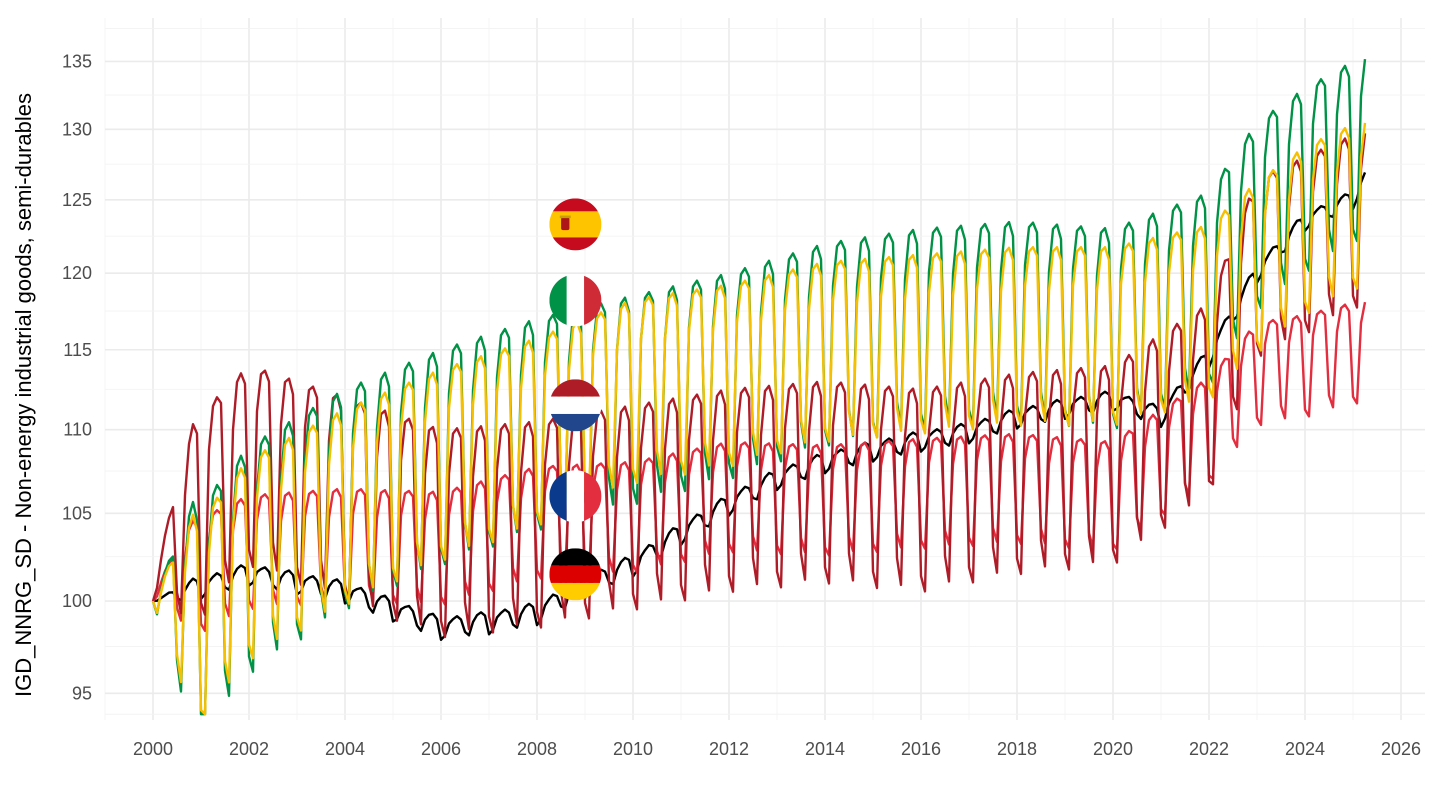  I want to click on y-tick-label: 135, so click(77, 61).